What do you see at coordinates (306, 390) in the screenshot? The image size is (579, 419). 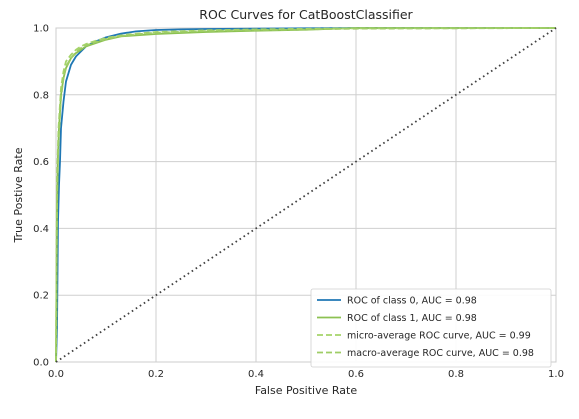 I see `x-axis-label: False Positive Rate` at bounding box center [306, 390].